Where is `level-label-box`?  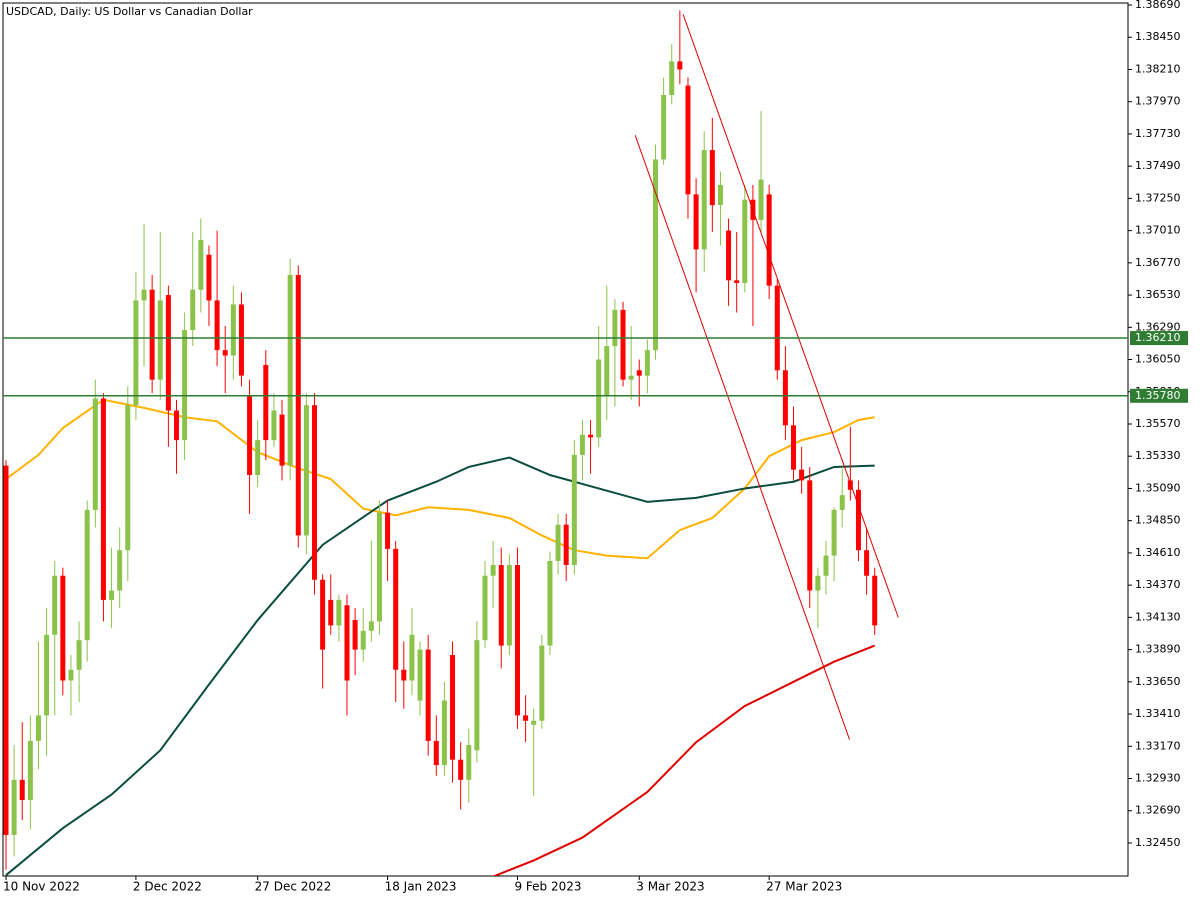 level-label-box is located at coordinates (1159, 395).